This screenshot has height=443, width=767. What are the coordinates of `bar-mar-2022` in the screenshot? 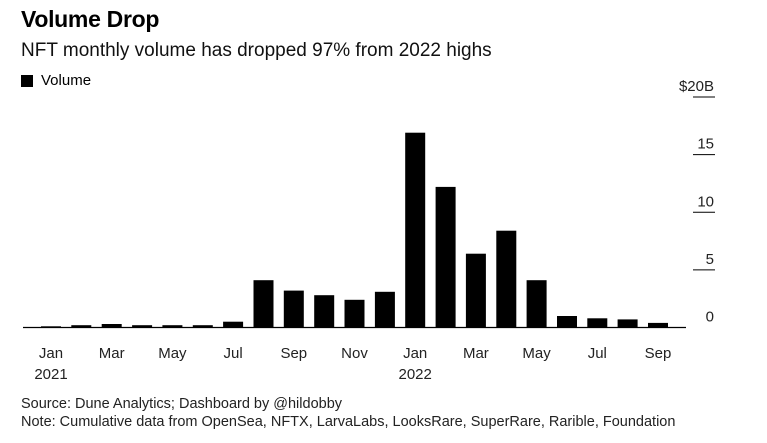 It's located at (475, 290).